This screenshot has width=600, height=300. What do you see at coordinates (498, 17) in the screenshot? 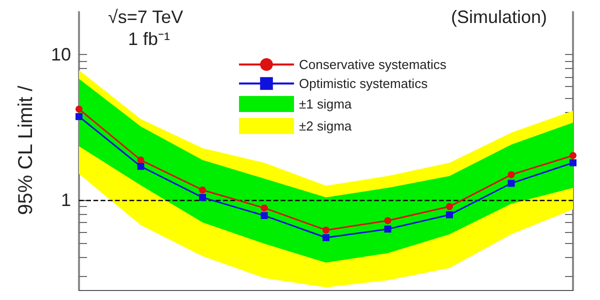
I see `annotation: (Simulation)` at bounding box center [498, 17].